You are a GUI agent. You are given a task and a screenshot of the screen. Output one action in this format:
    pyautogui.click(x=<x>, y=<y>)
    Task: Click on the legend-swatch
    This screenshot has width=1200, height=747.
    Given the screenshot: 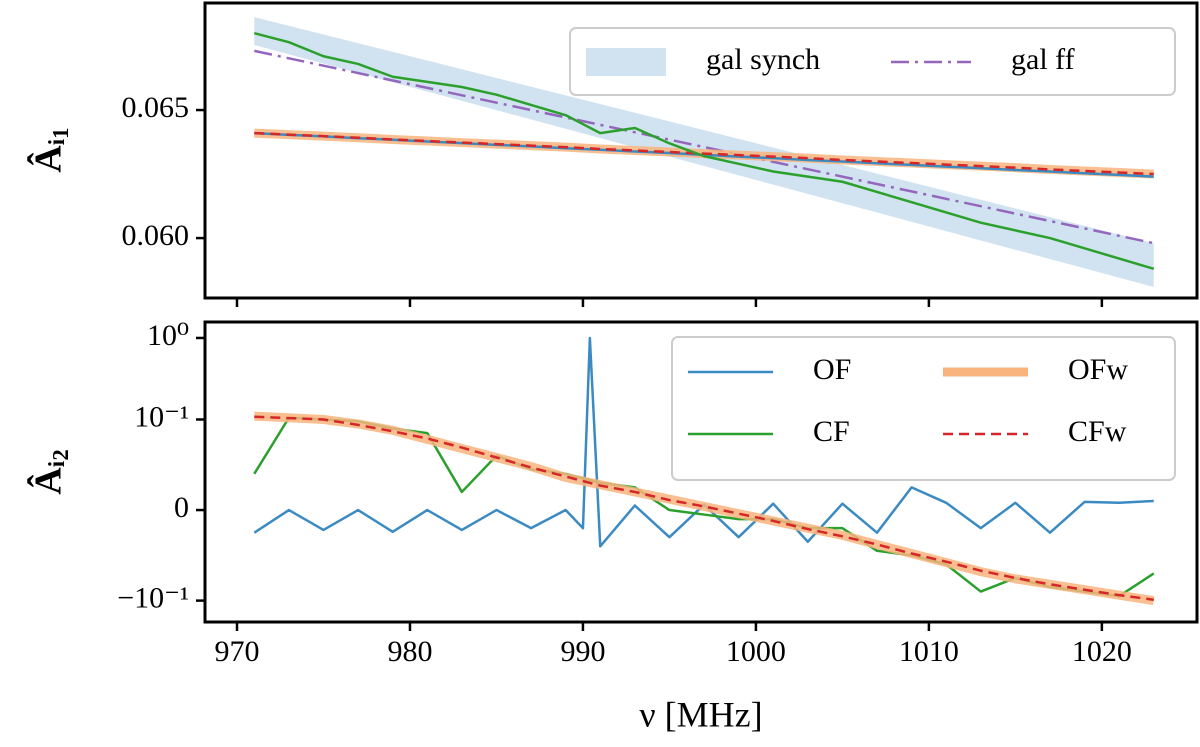 What is the action you would take?
    pyautogui.click(x=626, y=62)
    